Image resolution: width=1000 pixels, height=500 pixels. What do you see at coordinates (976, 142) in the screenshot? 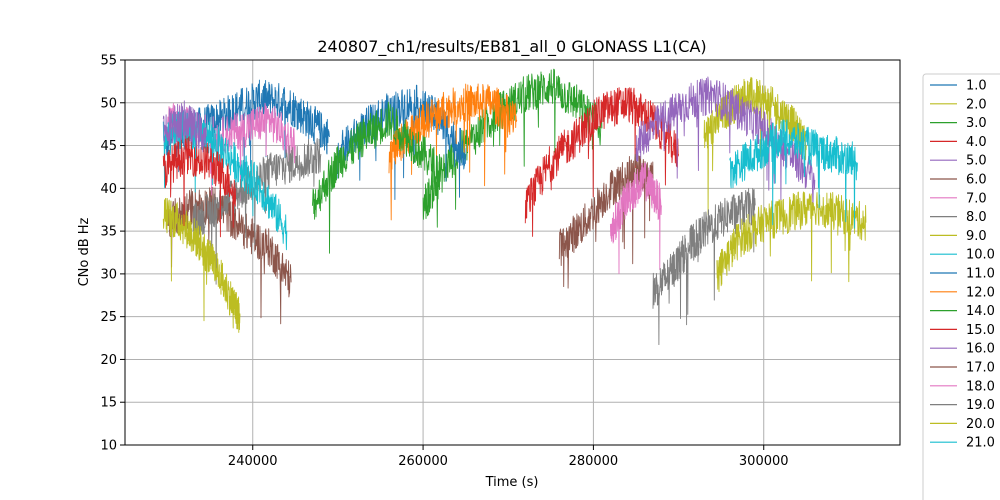
I see `legend-label: 4.0` at bounding box center [976, 142].